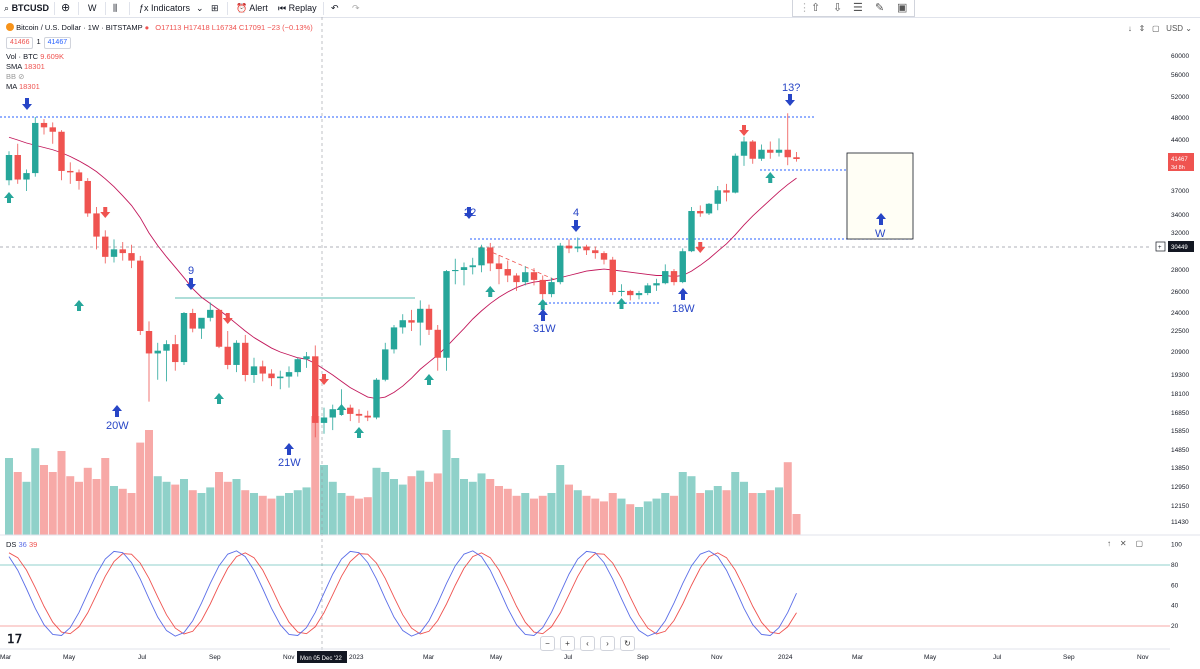  What do you see at coordinates (587, 643) in the screenshot?
I see `scroll-left-button: ‹` at bounding box center [587, 643].